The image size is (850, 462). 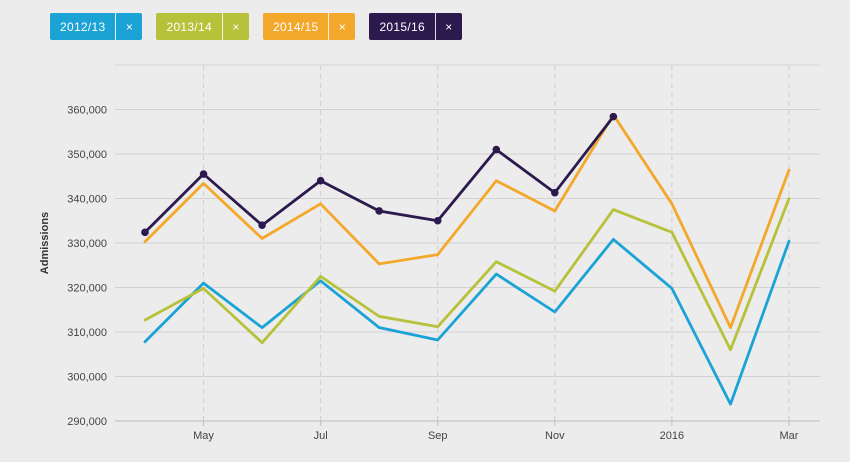 What do you see at coordinates (87, 111) in the screenshot?
I see `y-tick-label: 360,000` at bounding box center [87, 111].